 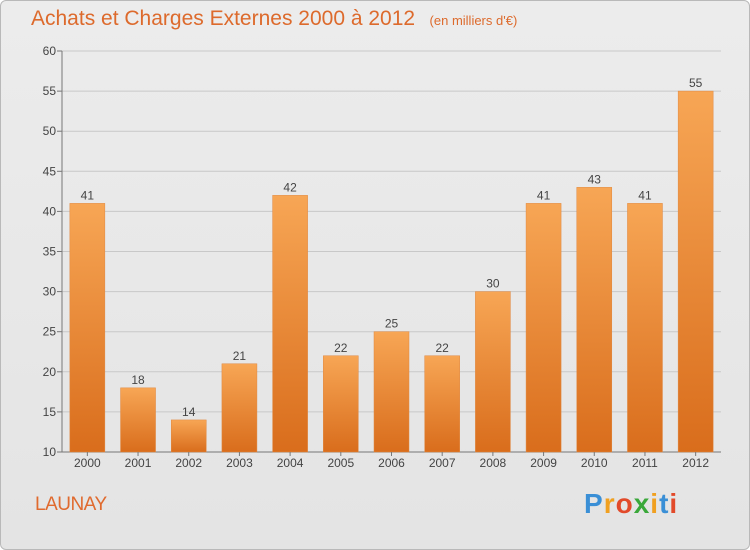 What do you see at coordinates (50, 252) in the screenshot?
I see `y-tick-label: 35` at bounding box center [50, 252].